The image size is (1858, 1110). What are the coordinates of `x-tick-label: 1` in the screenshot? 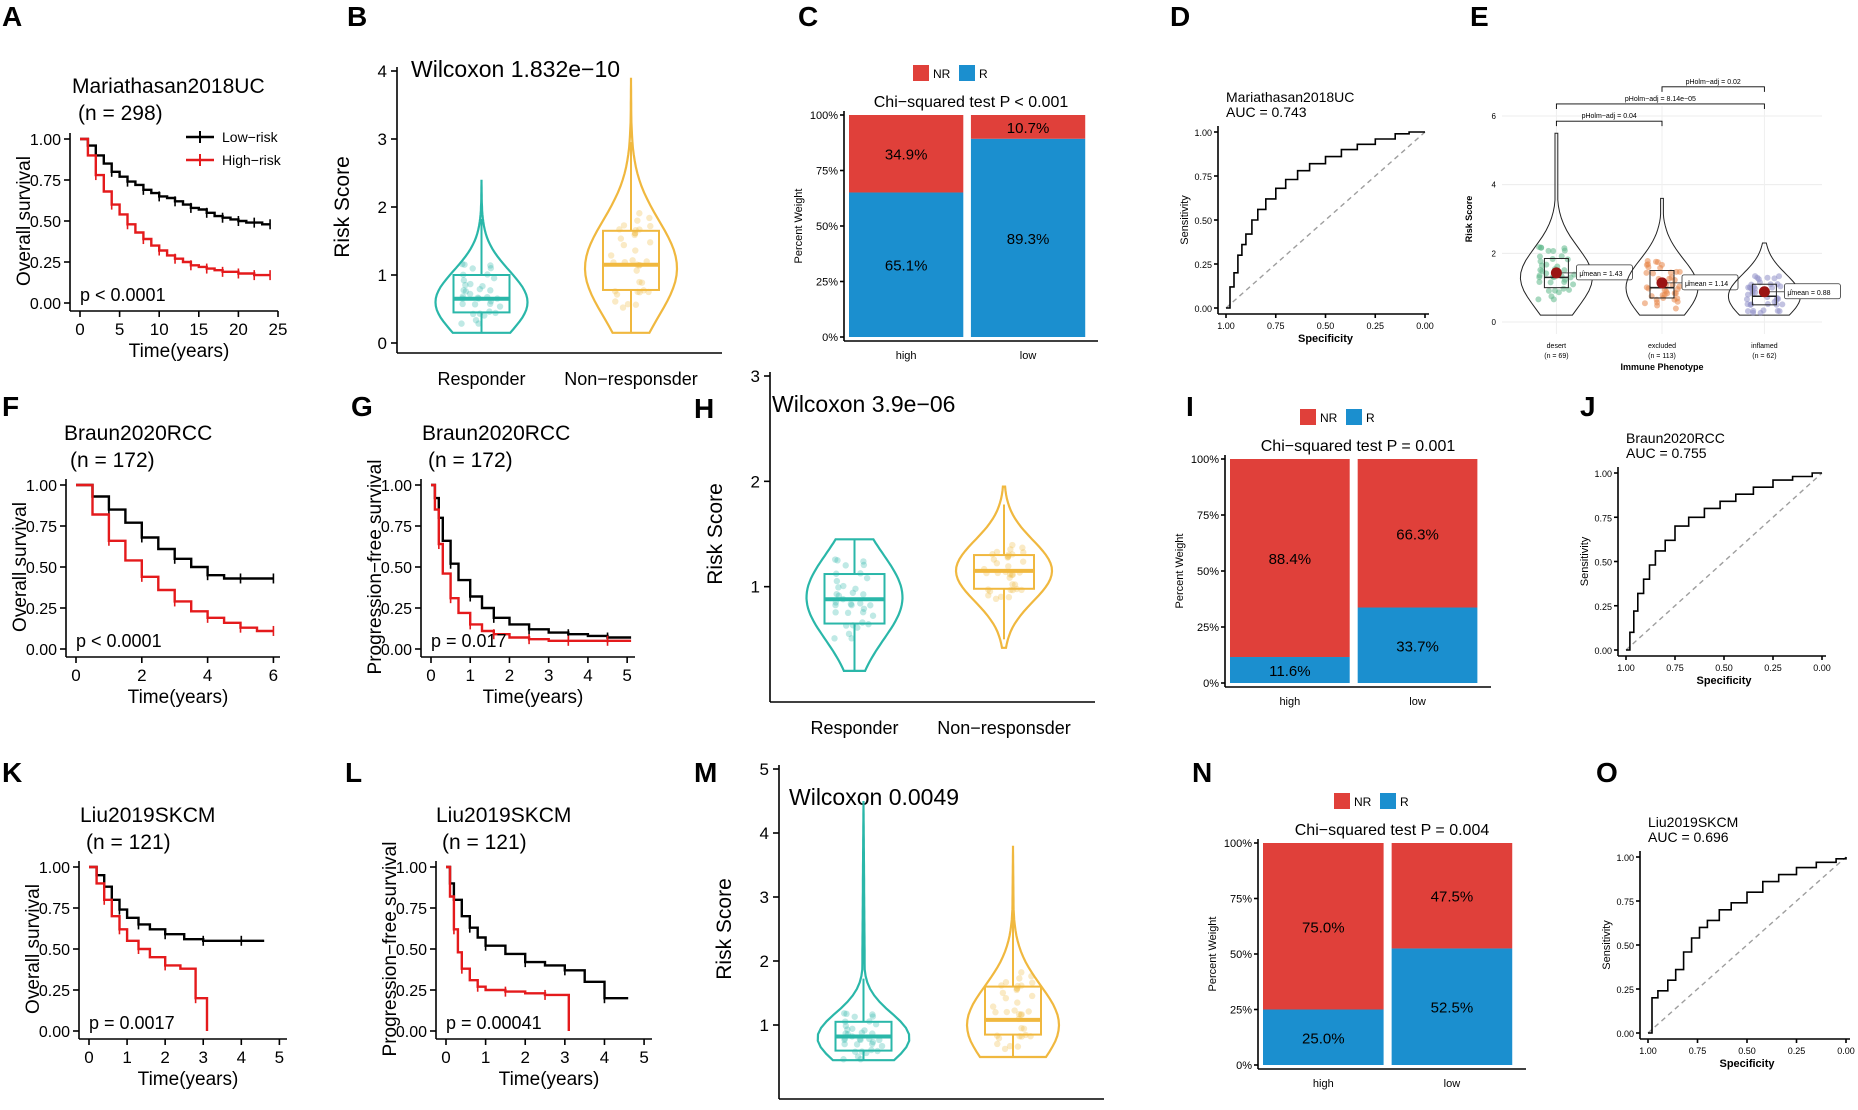 It's located at (485, 1057).